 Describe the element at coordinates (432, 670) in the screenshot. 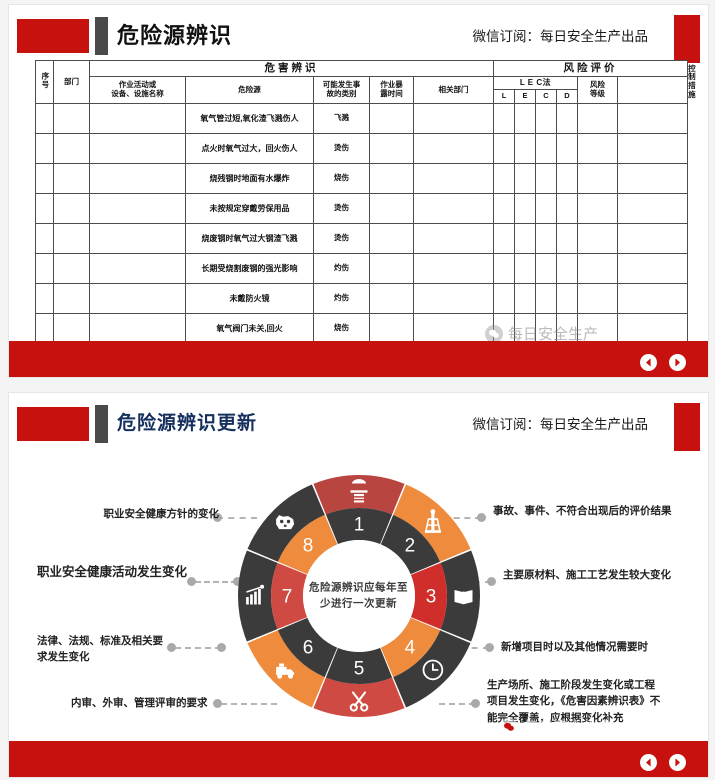

I see `clock-icon` at that location.